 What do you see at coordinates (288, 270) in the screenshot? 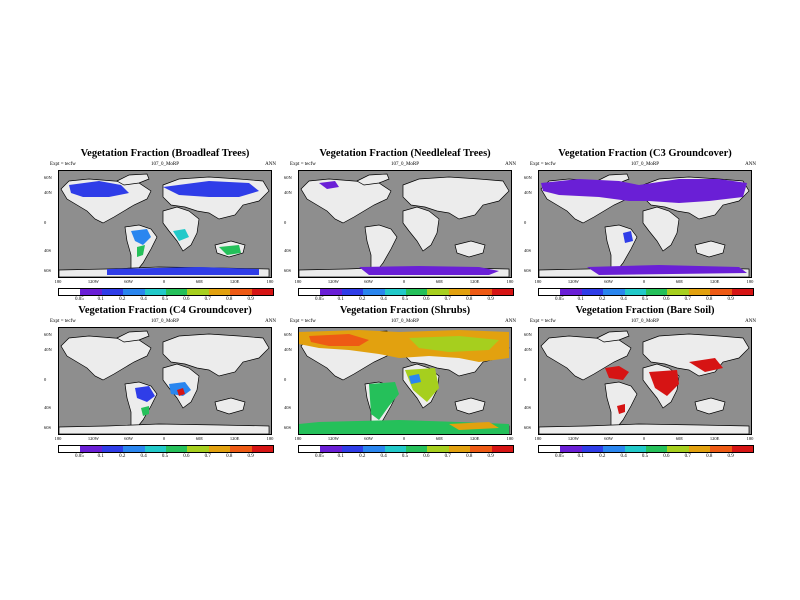
I see `latitude-label: 60S` at bounding box center [288, 270].